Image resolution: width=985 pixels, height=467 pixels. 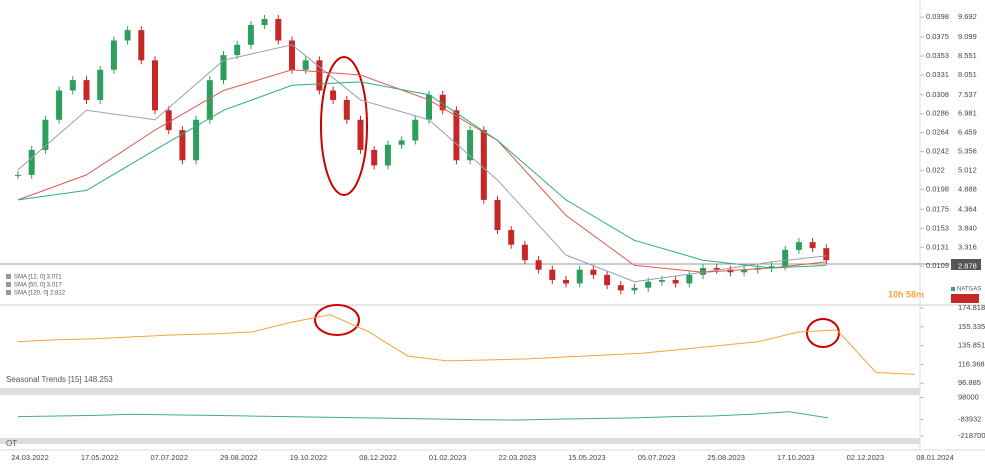 I want to click on y-tick-label: 135.851, so click(x=971, y=345).